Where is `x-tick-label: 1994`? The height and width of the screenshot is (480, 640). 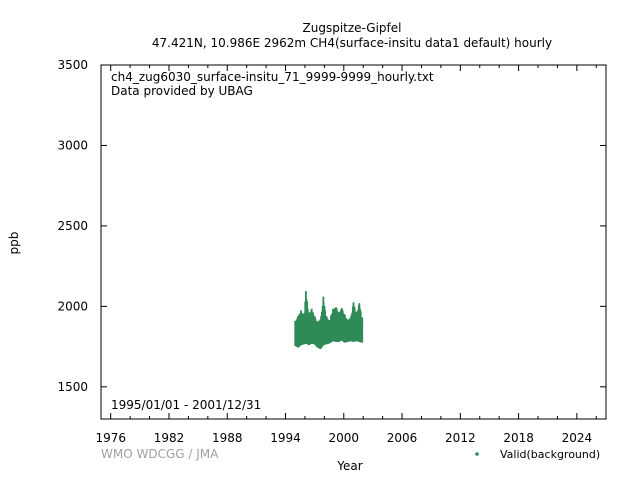 x-tick-label: 1994 is located at coordinates (285, 438).